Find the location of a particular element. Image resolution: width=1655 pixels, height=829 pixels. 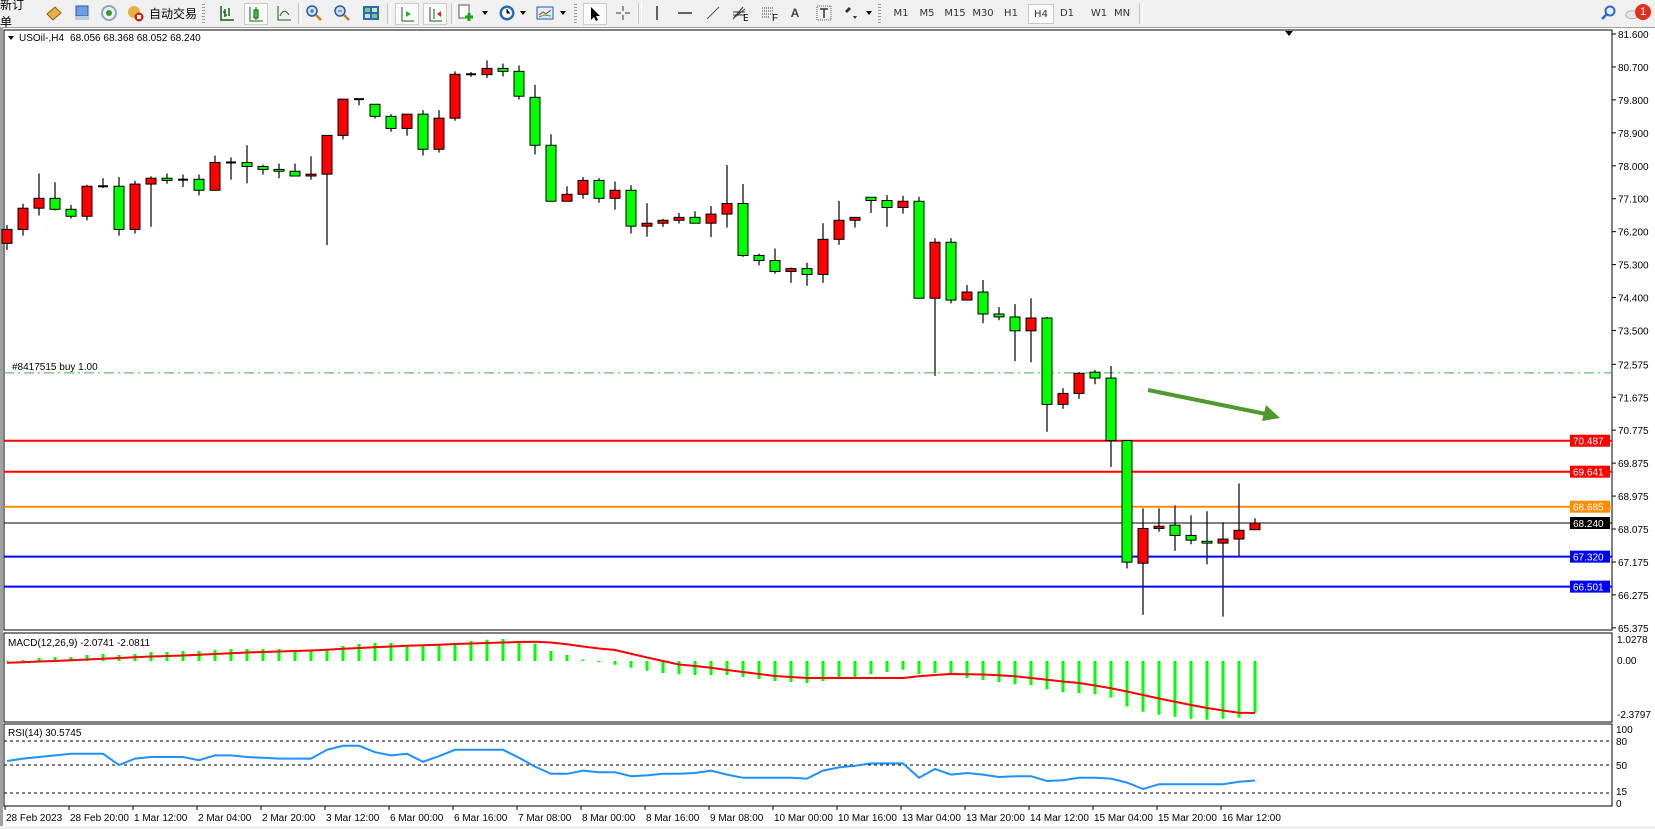

fibo-expansion-icon: E is located at coordinates (739, 13).